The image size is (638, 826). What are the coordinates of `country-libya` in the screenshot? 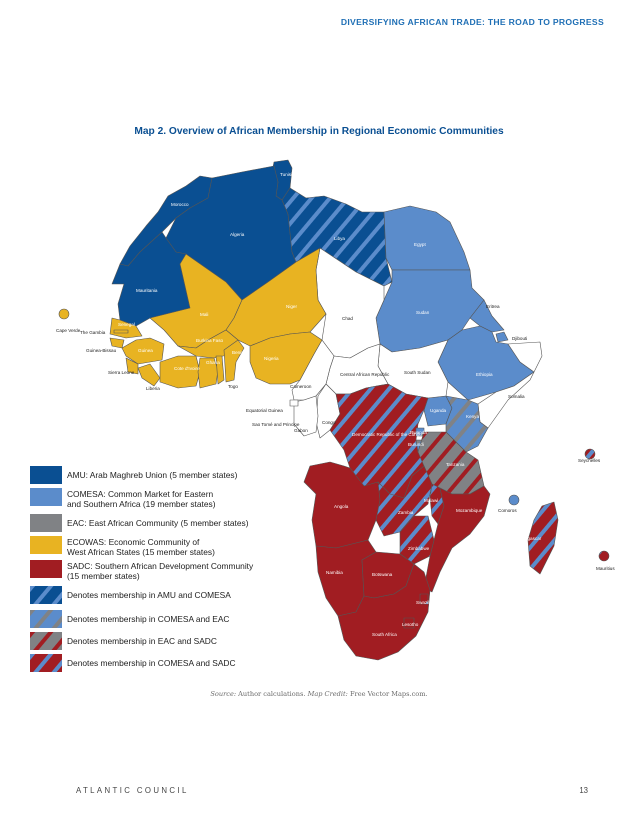 It's located at (337, 237).